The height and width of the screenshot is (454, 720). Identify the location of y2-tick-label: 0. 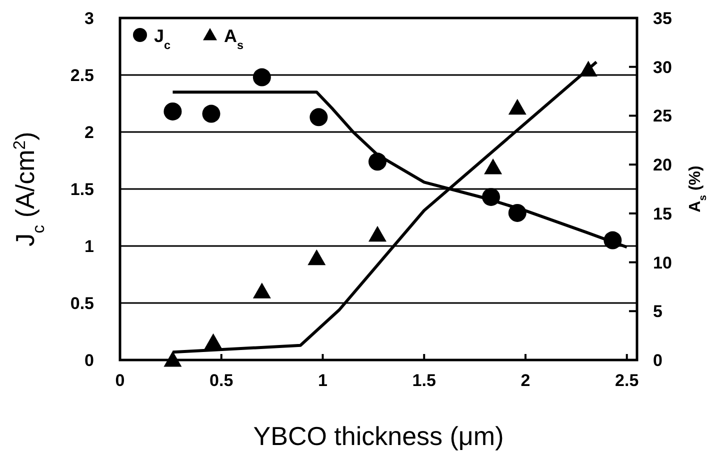
(657, 360).